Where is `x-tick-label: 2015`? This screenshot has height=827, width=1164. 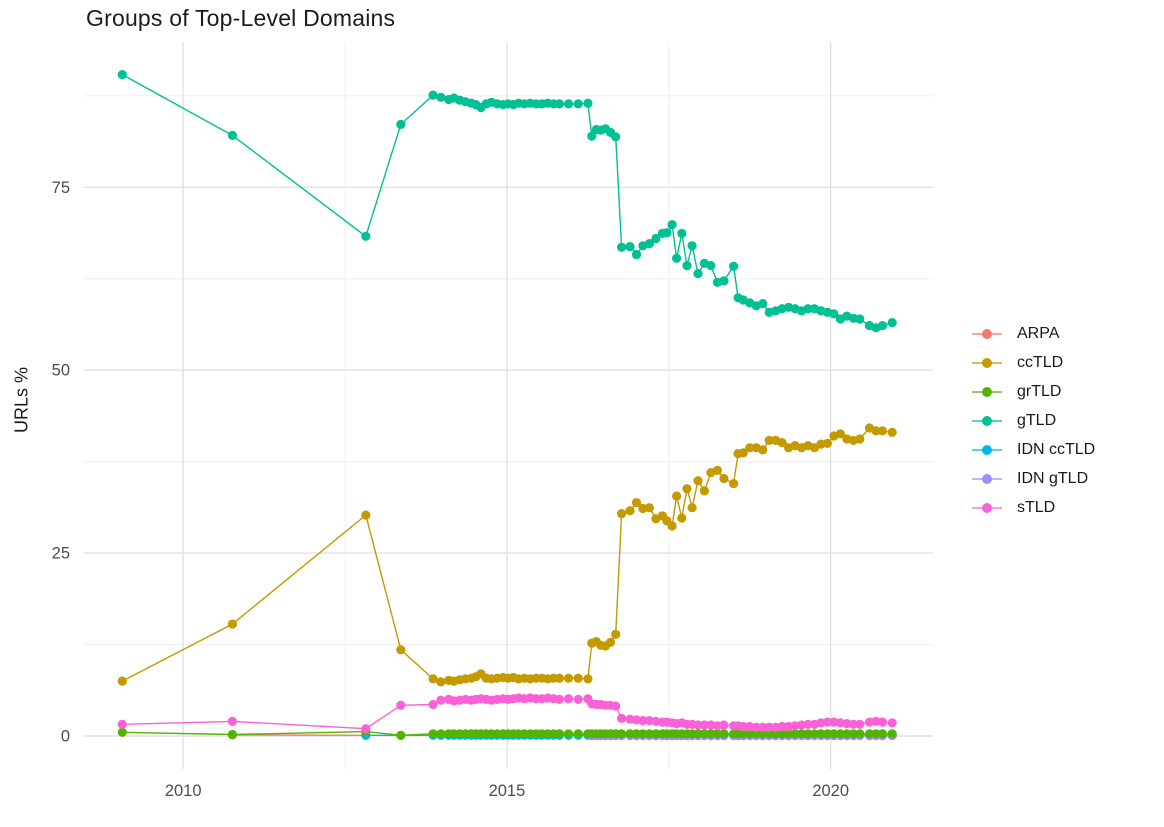 x-tick-label: 2015 is located at coordinates (507, 791).